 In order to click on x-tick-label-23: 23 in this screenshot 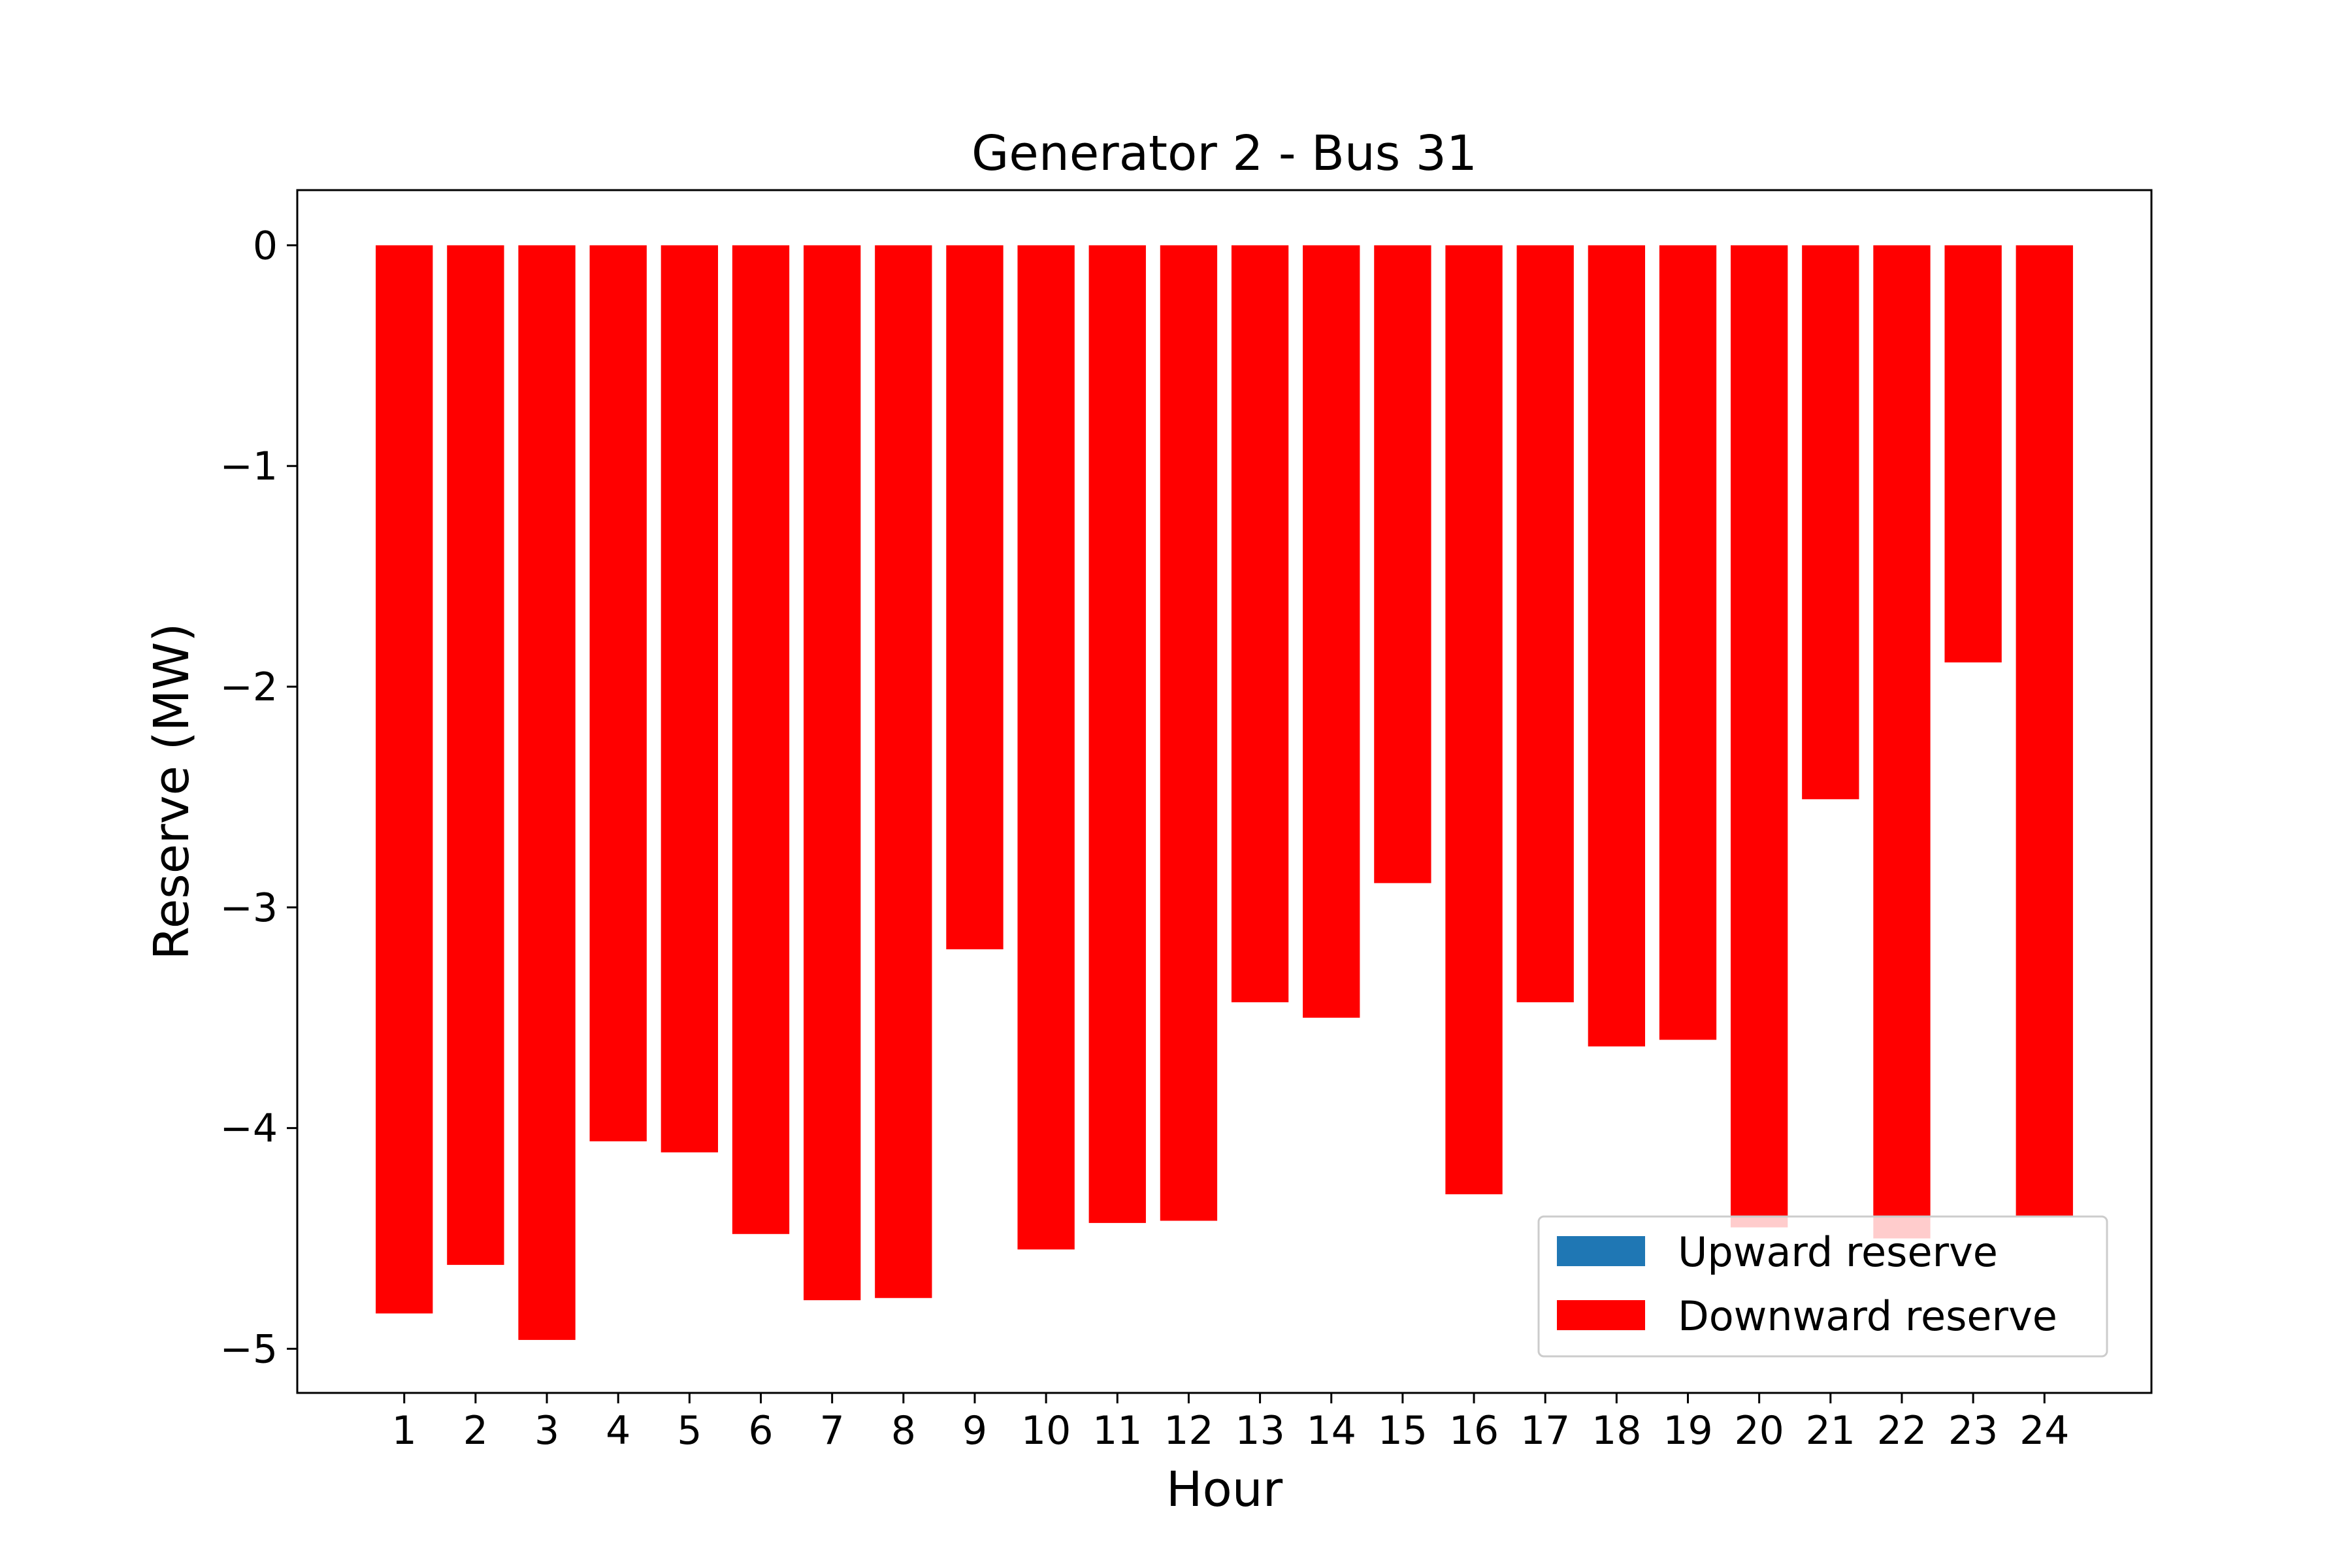, I will do `click(1973, 1431)`.